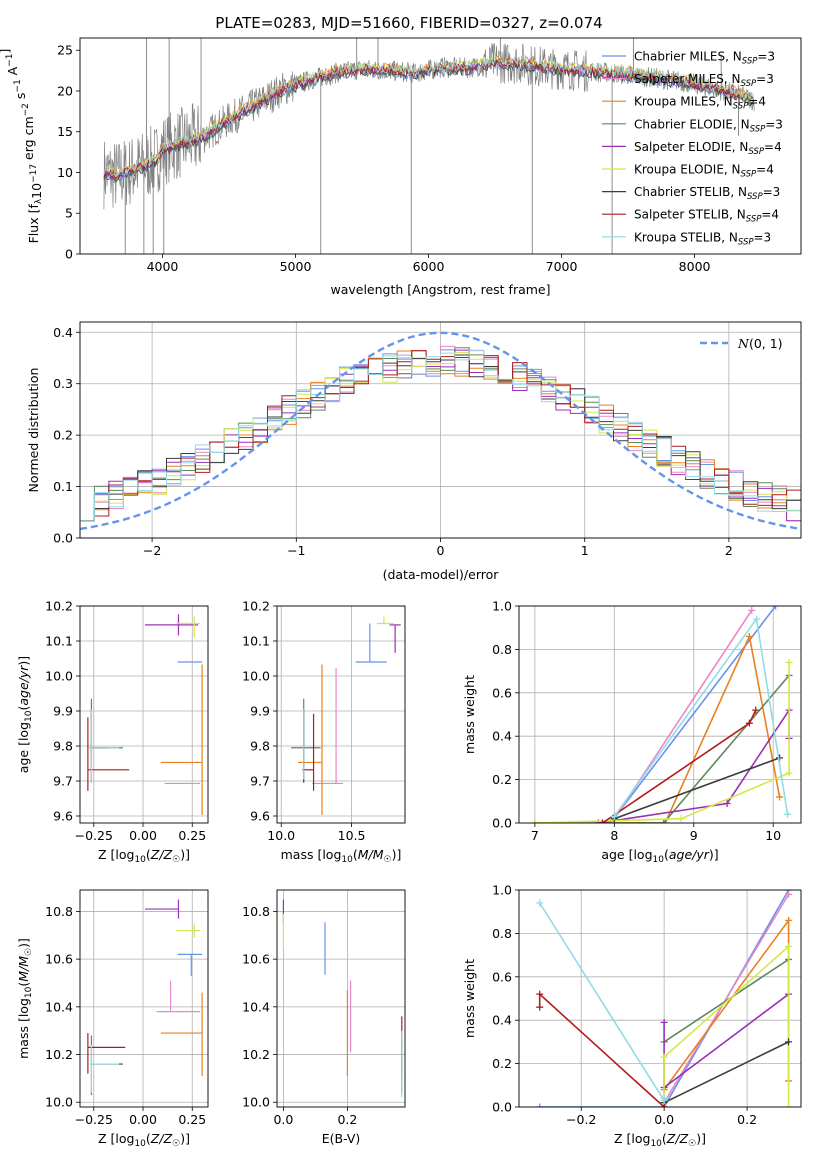 The image size is (819, 1170). What do you see at coordinates (429, 266) in the screenshot?
I see `tick-label-x: 6000` at bounding box center [429, 266].